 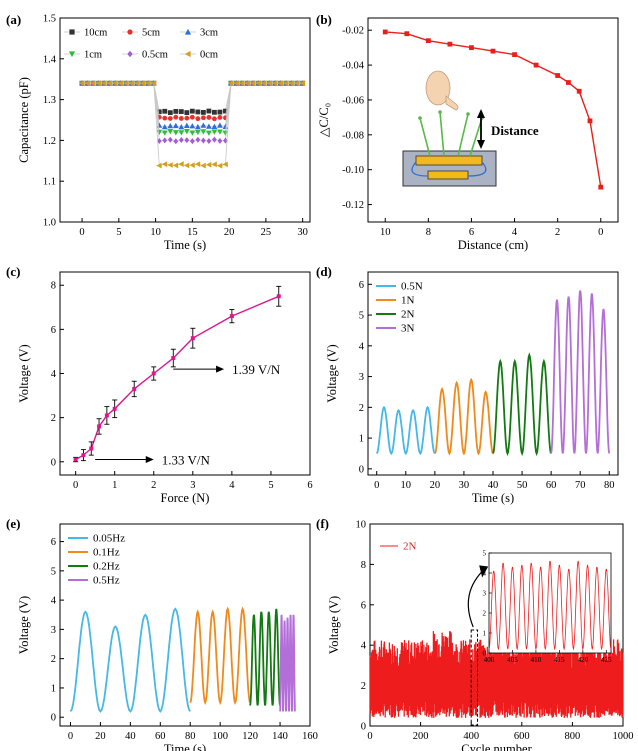 What do you see at coordinates (109, 539) in the screenshot?
I see `legend-label: 0.05Hz` at bounding box center [109, 539].